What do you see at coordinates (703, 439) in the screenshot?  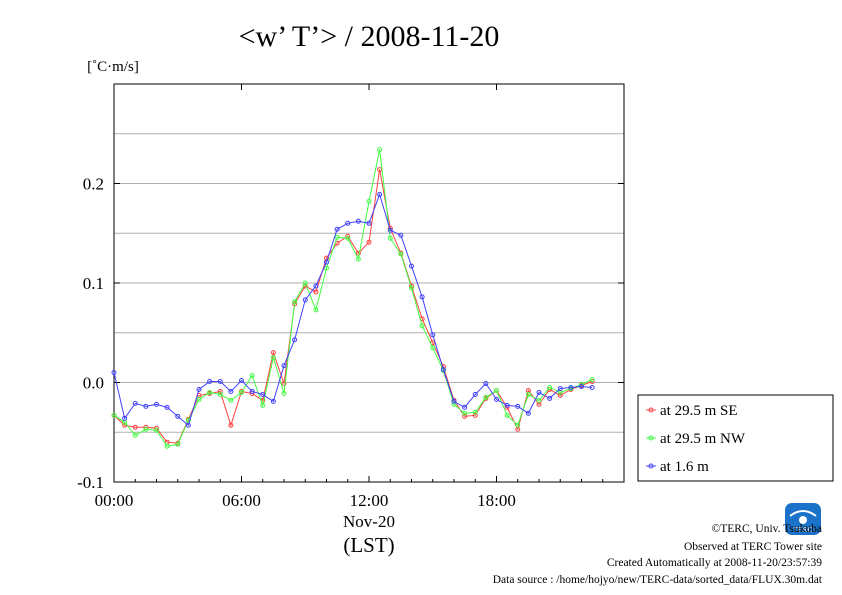 I see `legend-label-1: at 29.5 m NW` at bounding box center [703, 439].